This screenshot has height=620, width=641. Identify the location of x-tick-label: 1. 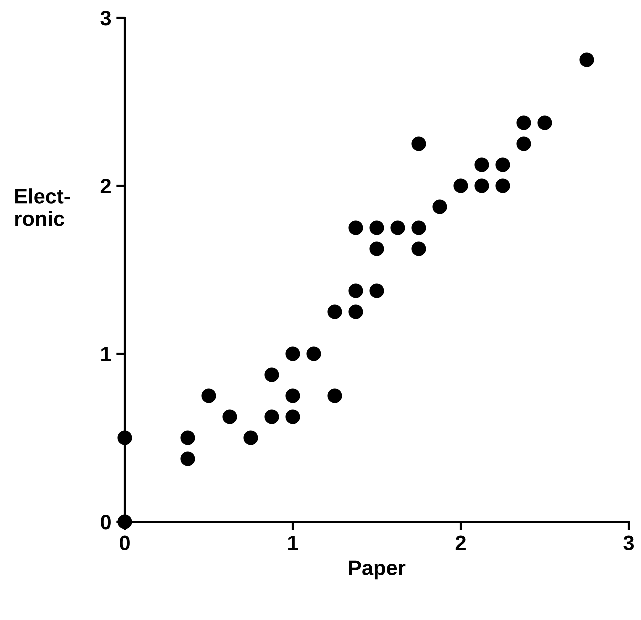
(293, 543).